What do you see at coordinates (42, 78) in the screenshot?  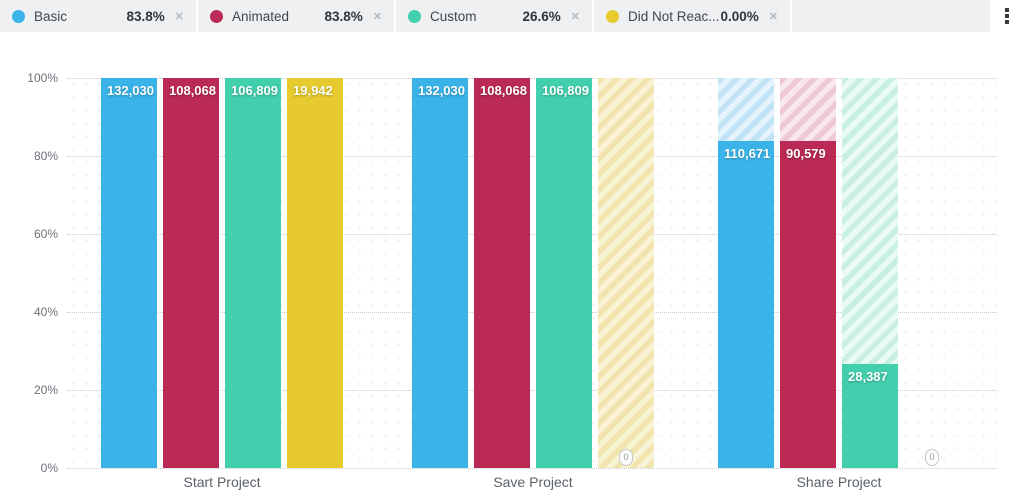 I see `y-axis-tick-label: 100%` at bounding box center [42, 78].